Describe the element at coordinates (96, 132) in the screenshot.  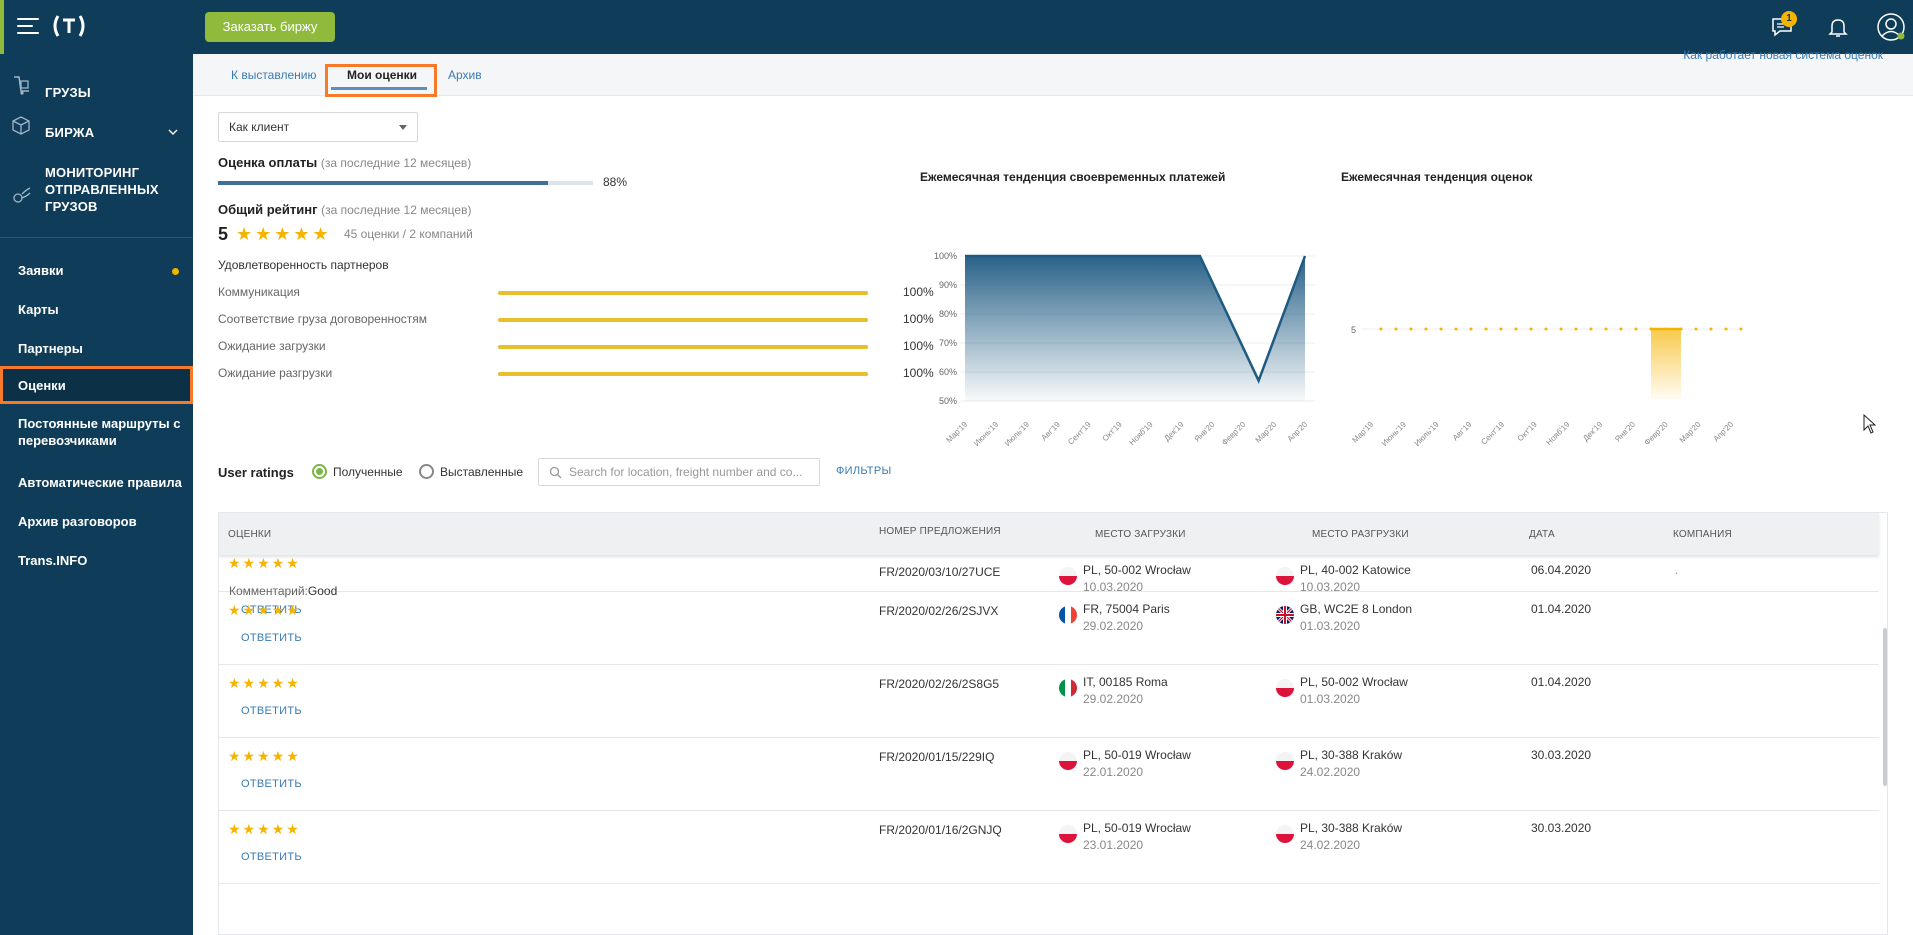
I see `sidebar-item-exchange: БИРЖА` at that location.